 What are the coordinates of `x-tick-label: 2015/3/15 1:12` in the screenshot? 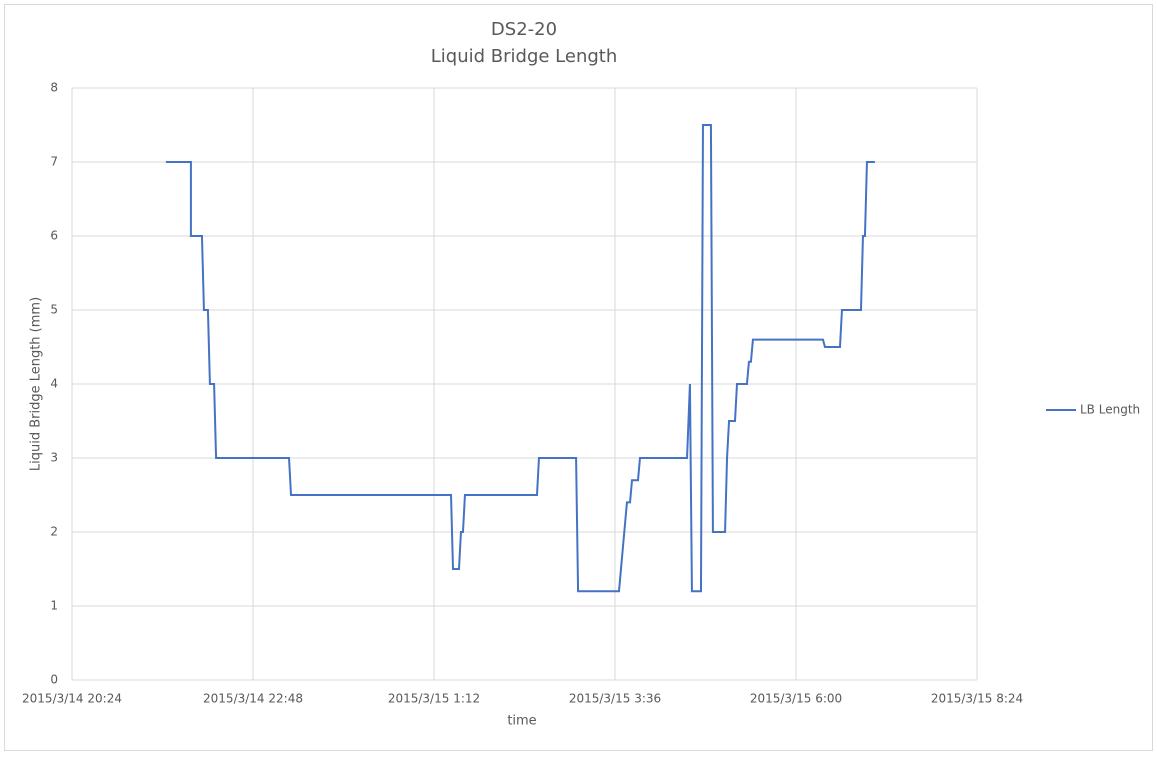 It's located at (434, 699).